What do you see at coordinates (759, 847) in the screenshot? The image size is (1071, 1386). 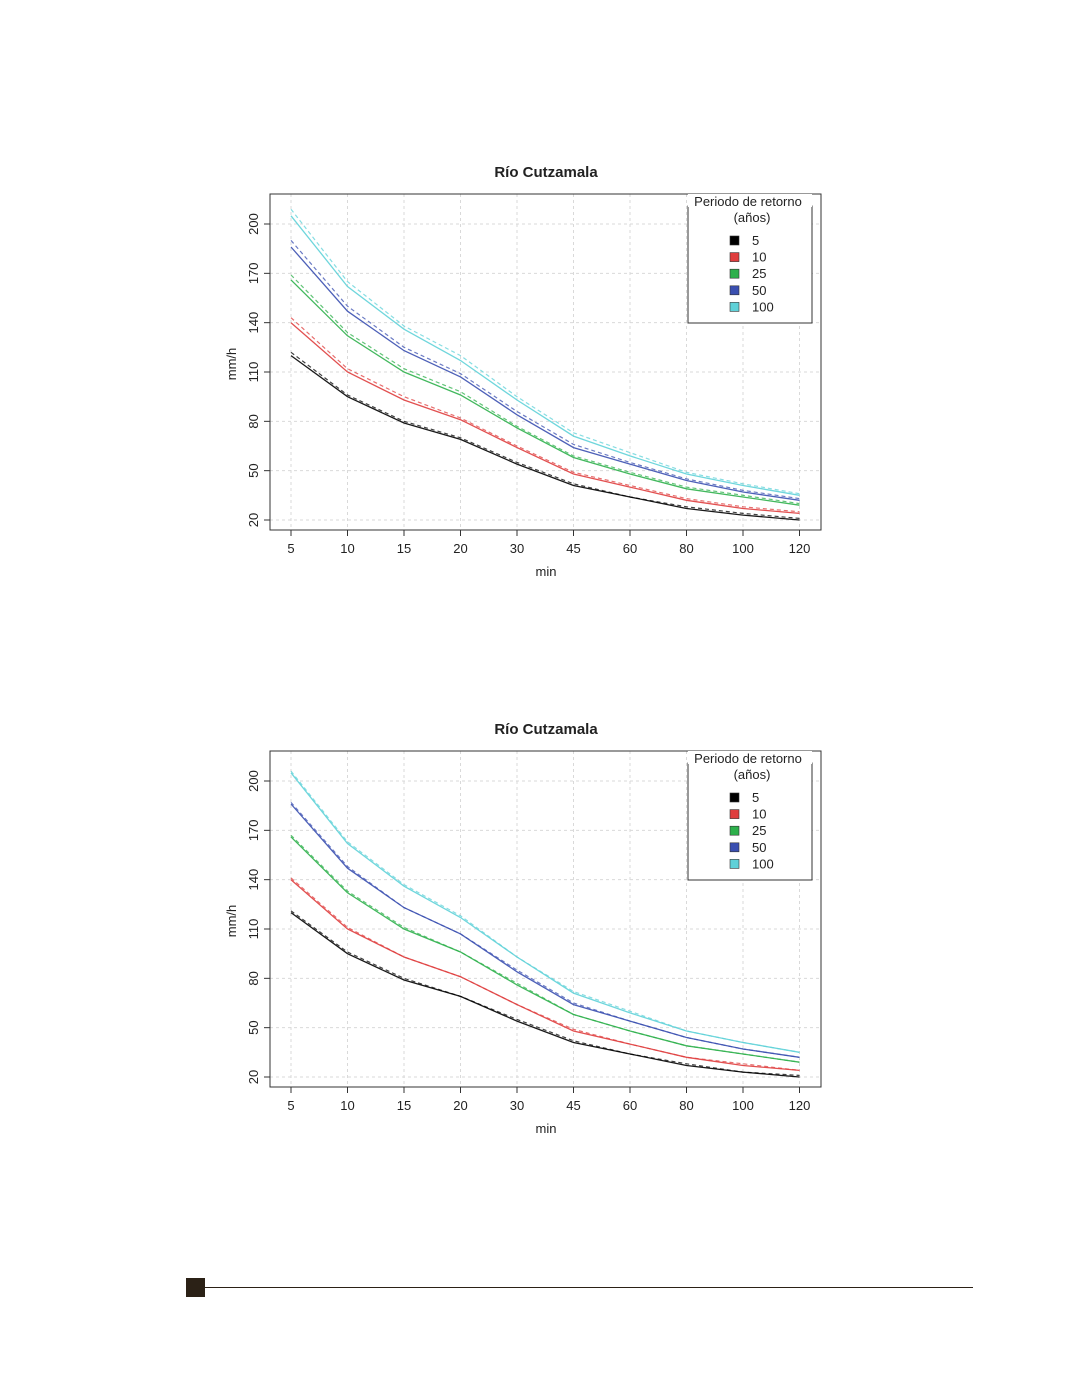 I see `legend-label-50: 50` at bounding box center [759, 847].